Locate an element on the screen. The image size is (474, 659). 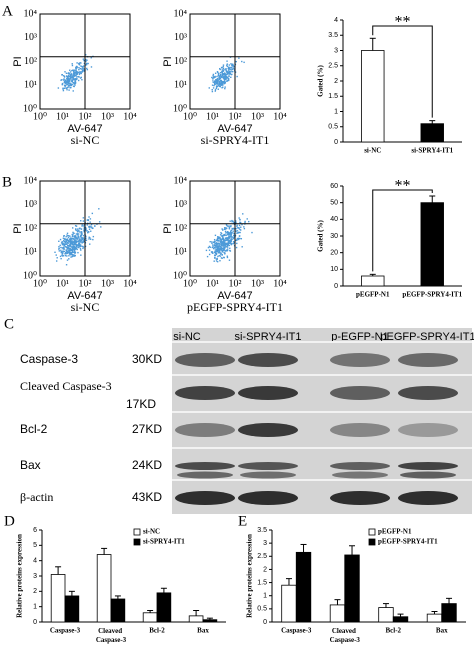
y-tick-label: 2.5 is located at coordinates (262, 556).